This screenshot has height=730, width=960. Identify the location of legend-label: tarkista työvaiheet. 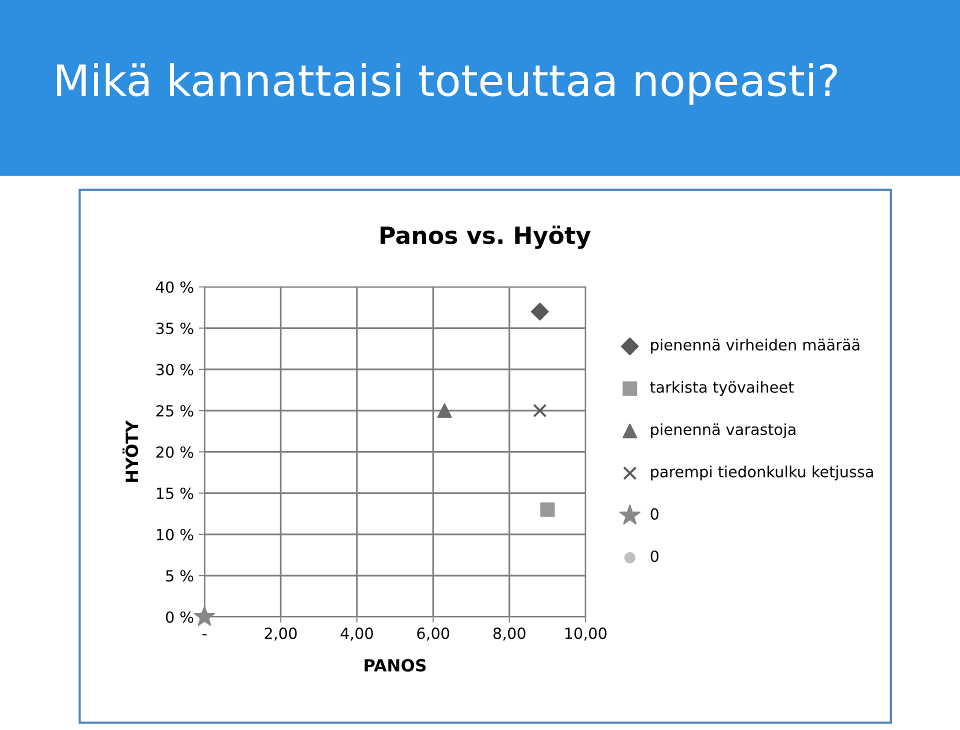
(722, 388).